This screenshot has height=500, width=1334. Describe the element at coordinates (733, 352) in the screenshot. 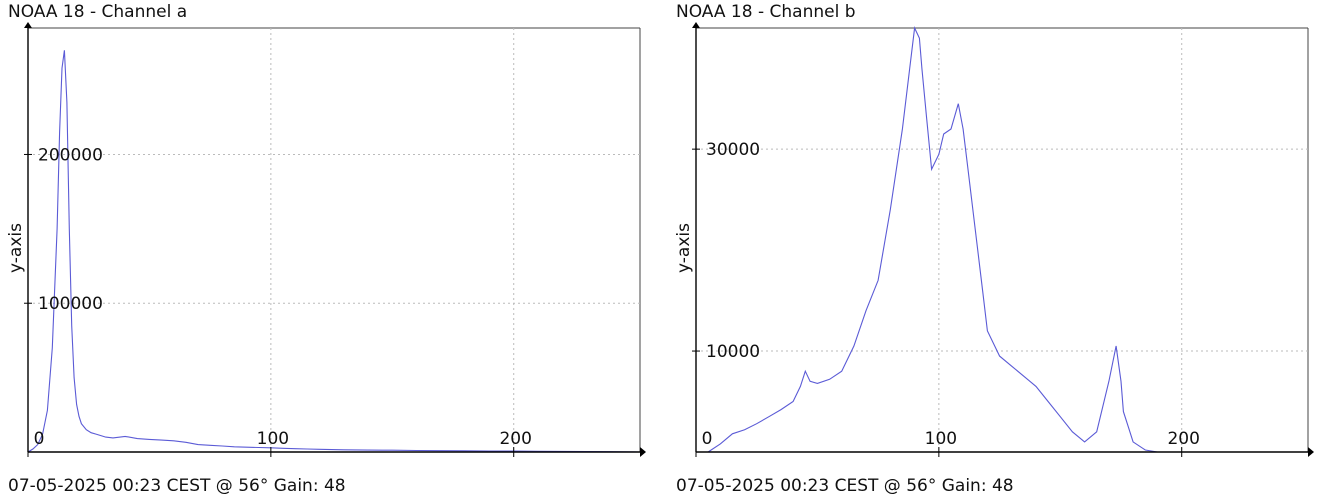

I see `y-tick-label: 10000` at that location.